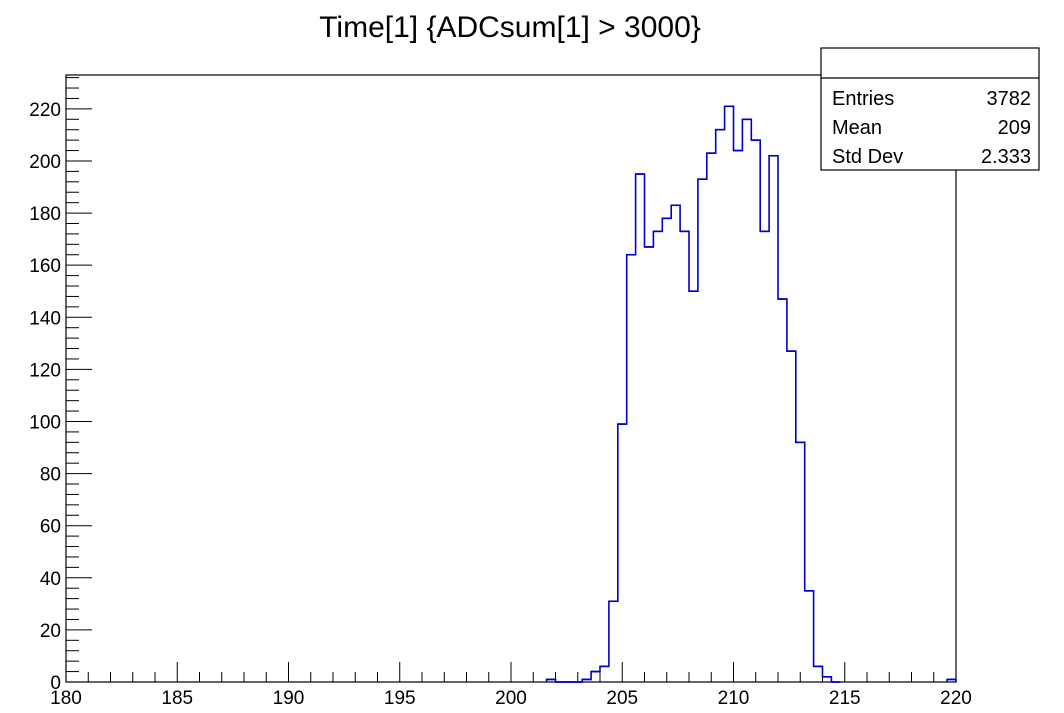 The height and width of the screenshot is (713, 1064). I want to click on stats-label: Mean, so click(857, 128).